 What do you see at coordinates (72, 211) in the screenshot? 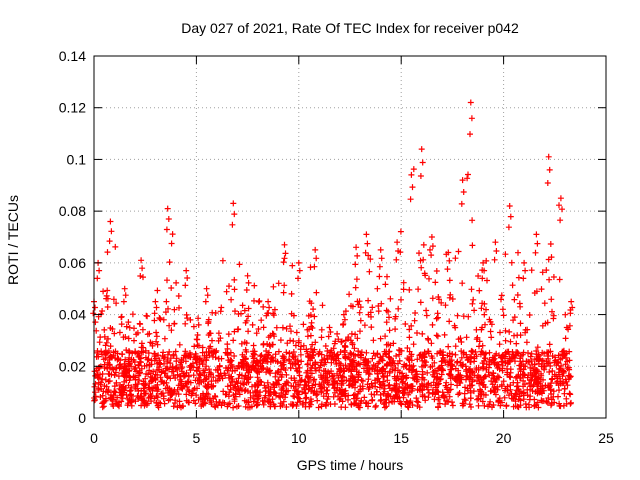
I see `y-tick-label: 0.08` at bounding box center [72, 211].